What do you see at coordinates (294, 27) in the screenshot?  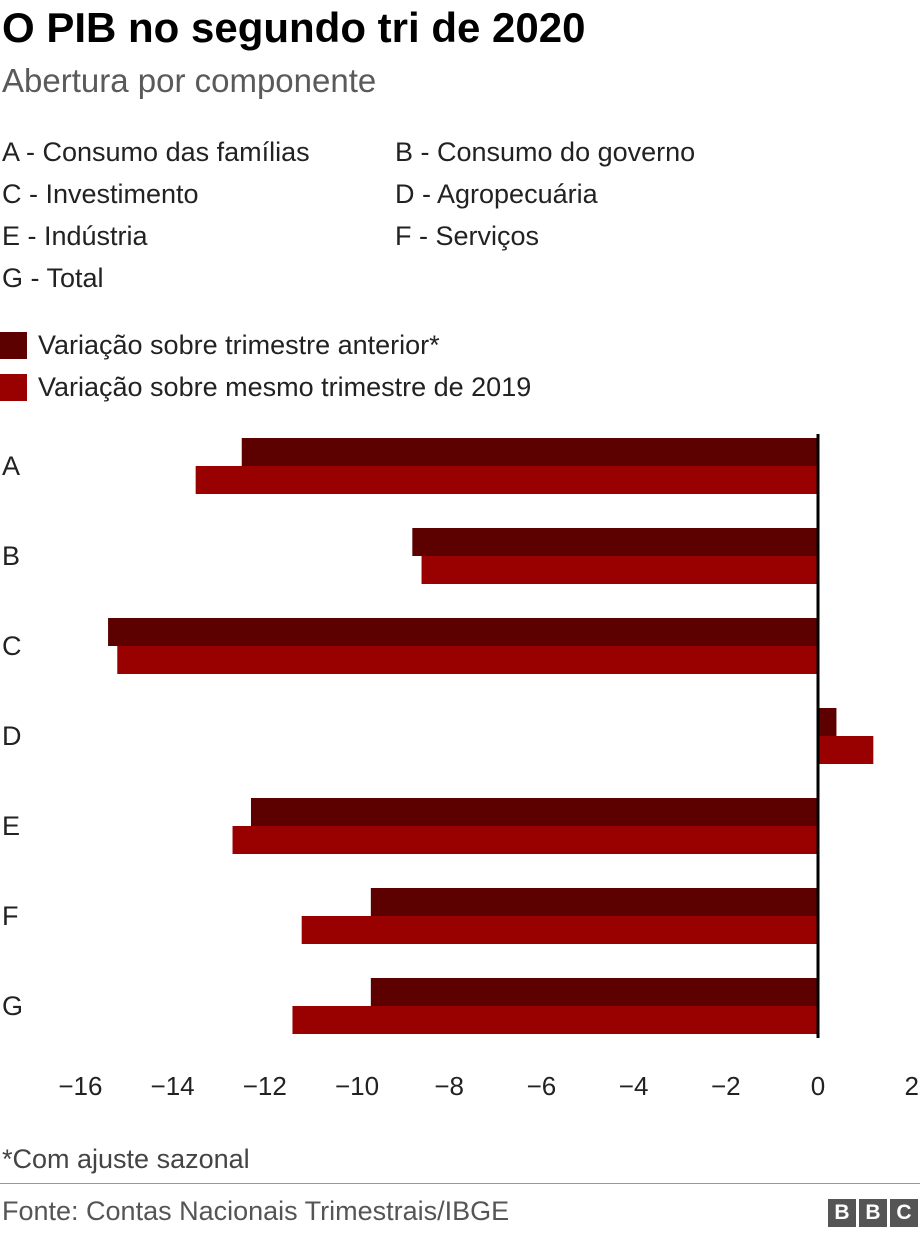 I see `chart-title: O PIB no segundo tri de 2020` at bounding box center [294, 27].